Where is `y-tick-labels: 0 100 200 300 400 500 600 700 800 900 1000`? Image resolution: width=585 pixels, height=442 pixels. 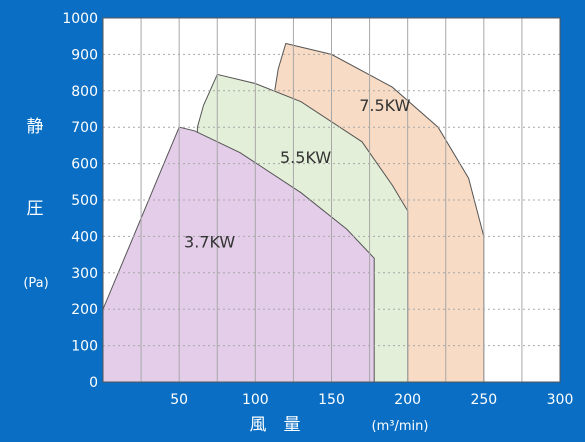 y-tick-labels: 0 100 200 300 400 500 600 700 800 900 1000 is located at coordinates (80, 201).